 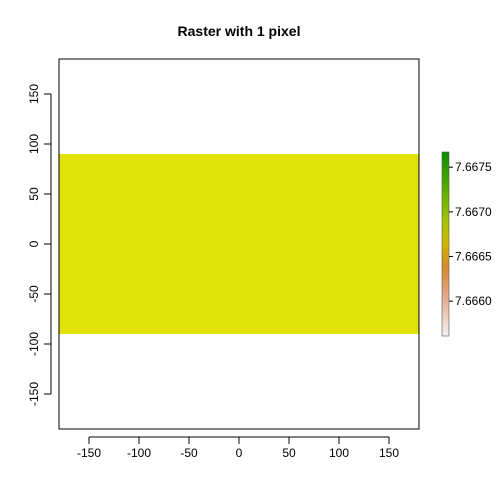 I want to click on legend-tick-label: 7.6670, so click(x=473, y=212).